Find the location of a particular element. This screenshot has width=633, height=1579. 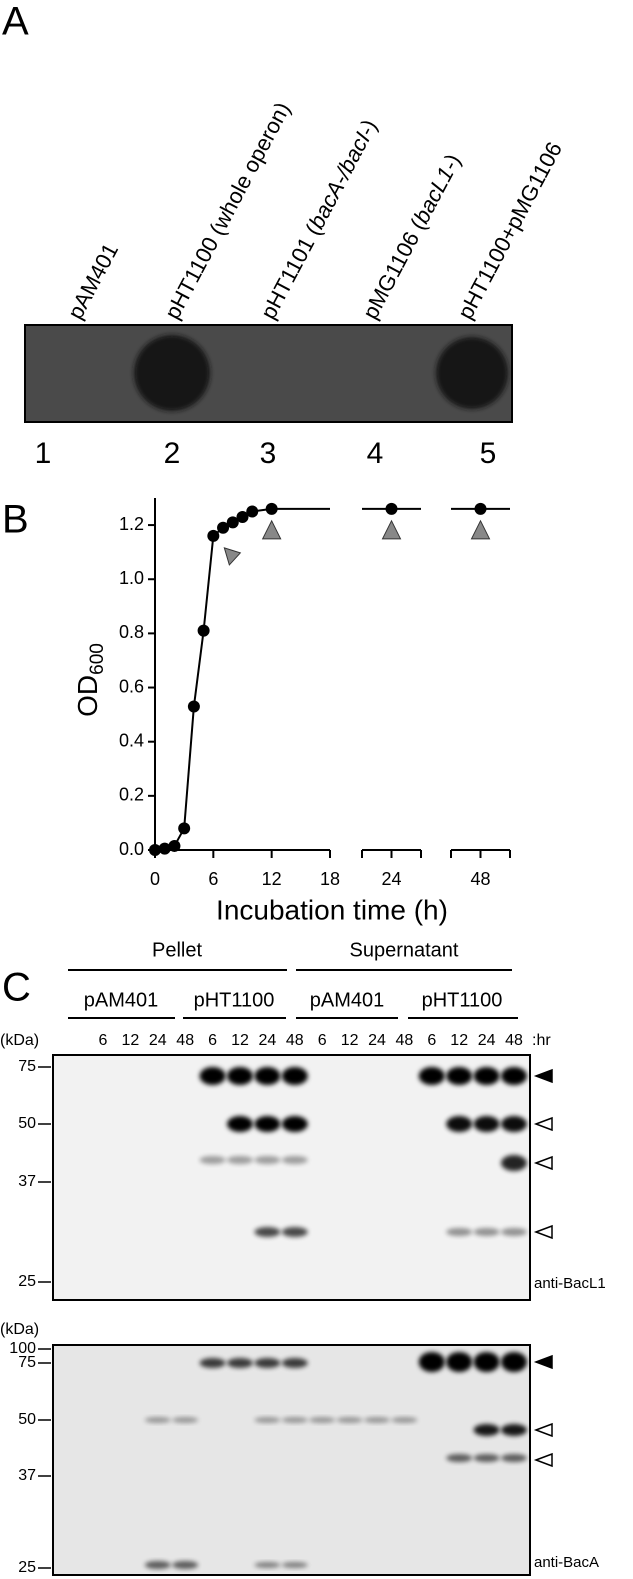

y-tick-label: 0.8 is located at coordinates (131, 632).